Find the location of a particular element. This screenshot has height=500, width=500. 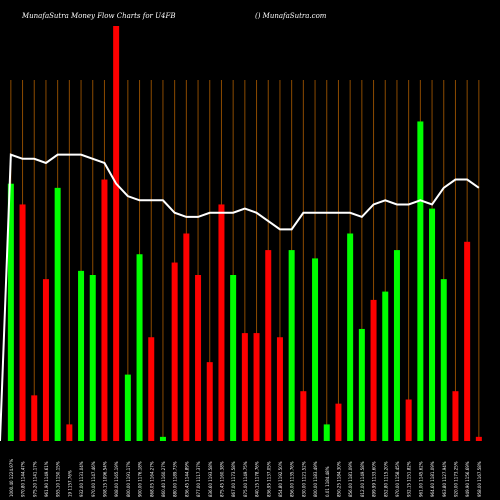

x-tick-label: 852.80 1115.20% is located at coordinates (385, 479).